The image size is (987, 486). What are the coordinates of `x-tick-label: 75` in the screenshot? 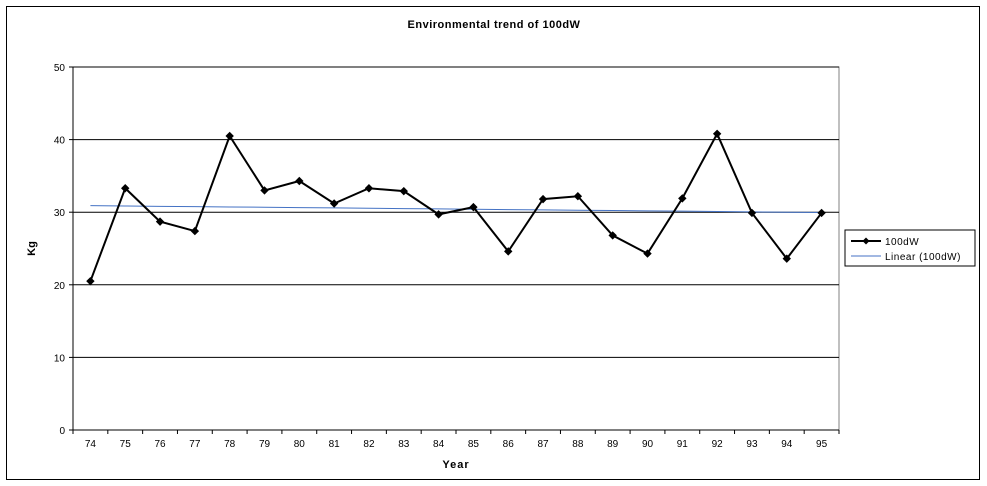 It's located at (126, 444).